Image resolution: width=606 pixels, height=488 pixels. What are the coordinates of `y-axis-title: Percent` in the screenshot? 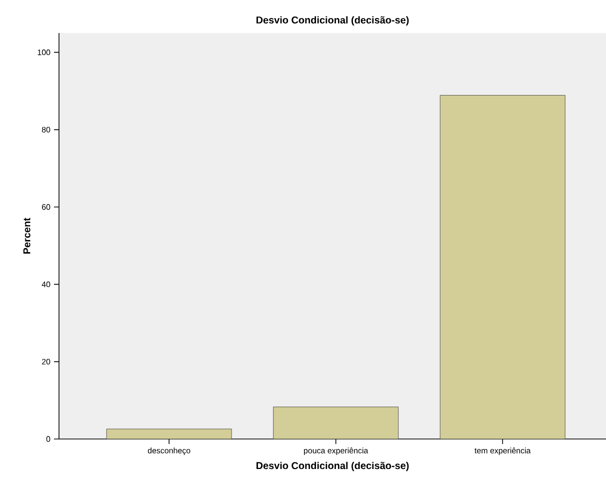 It's located at (26, 236).